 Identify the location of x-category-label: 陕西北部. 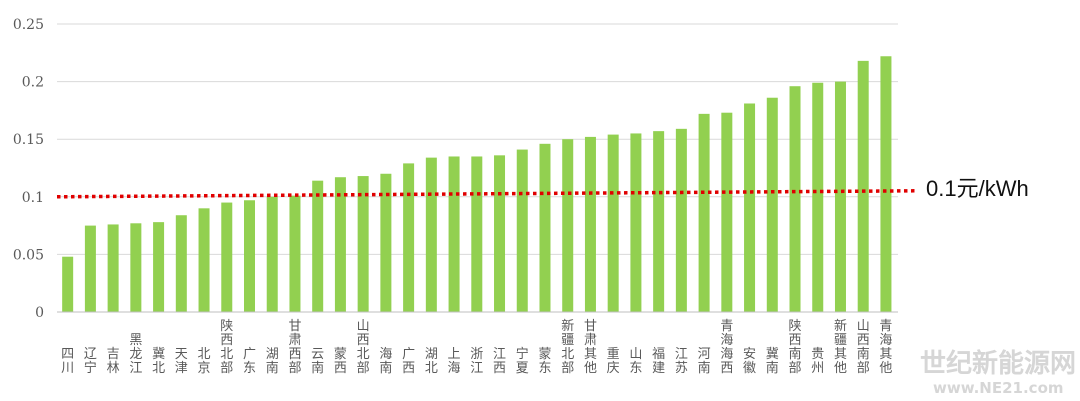
(226, 347).